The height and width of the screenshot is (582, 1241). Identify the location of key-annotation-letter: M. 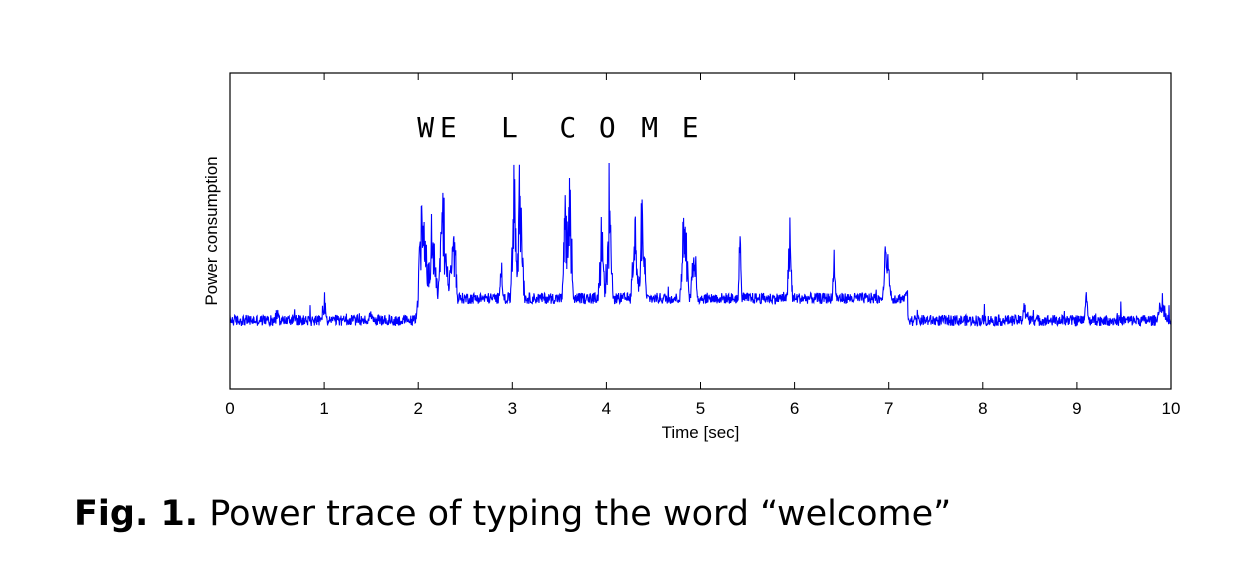
(649, 127).